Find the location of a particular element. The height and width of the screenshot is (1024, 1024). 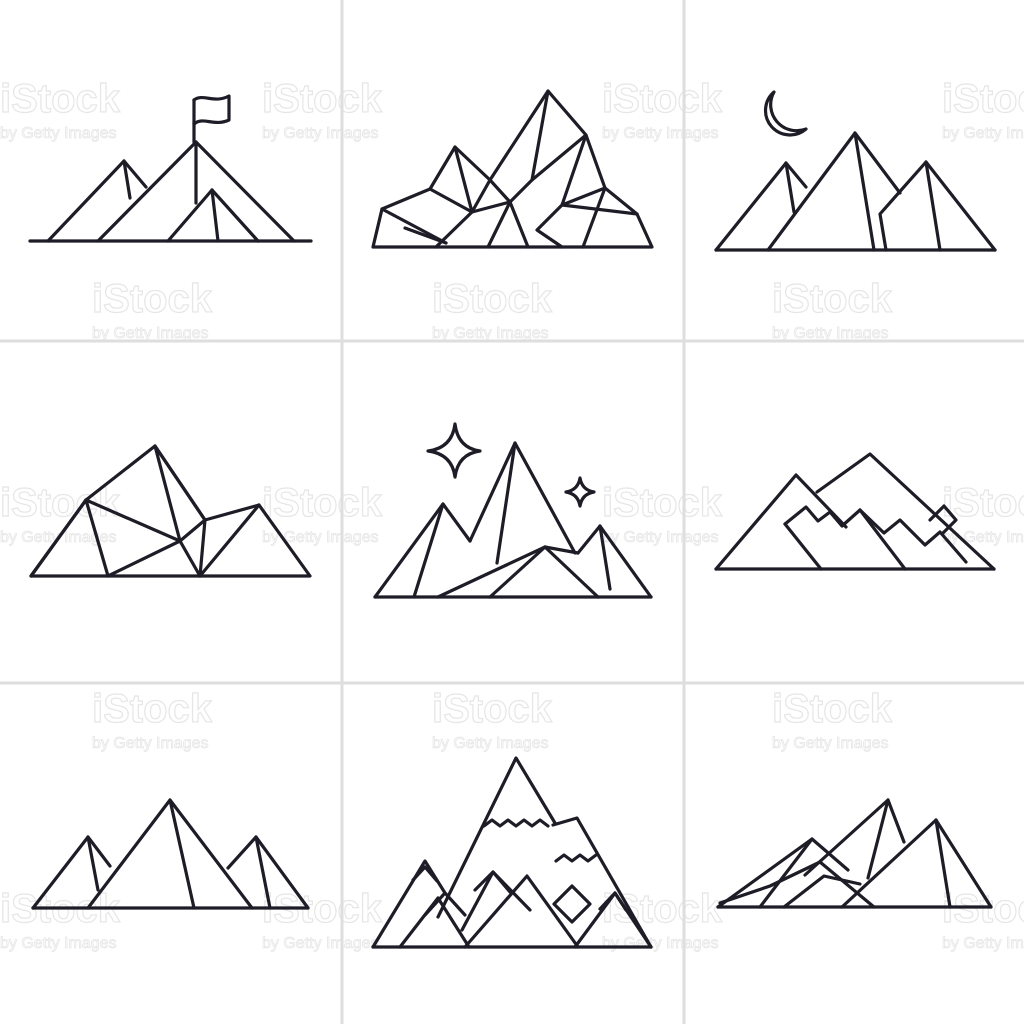

mountain-flag-icon is located at coordinates (170, 168).